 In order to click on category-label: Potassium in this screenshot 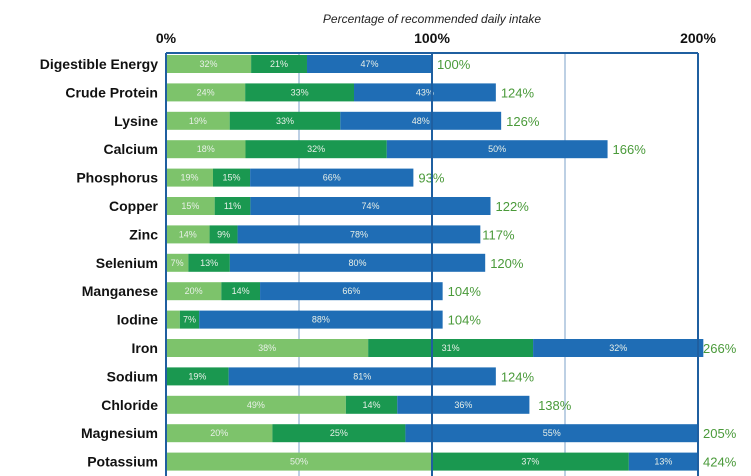, I will do `click(122, 462)`.